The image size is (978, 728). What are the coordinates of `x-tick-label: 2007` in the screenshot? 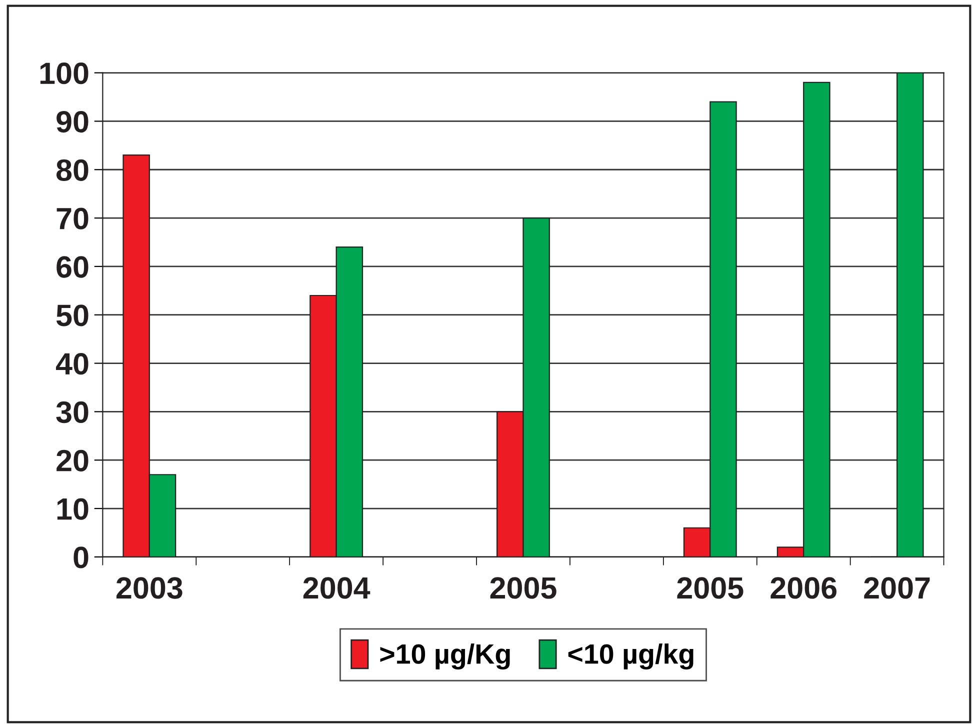 It's located at (897, 588).